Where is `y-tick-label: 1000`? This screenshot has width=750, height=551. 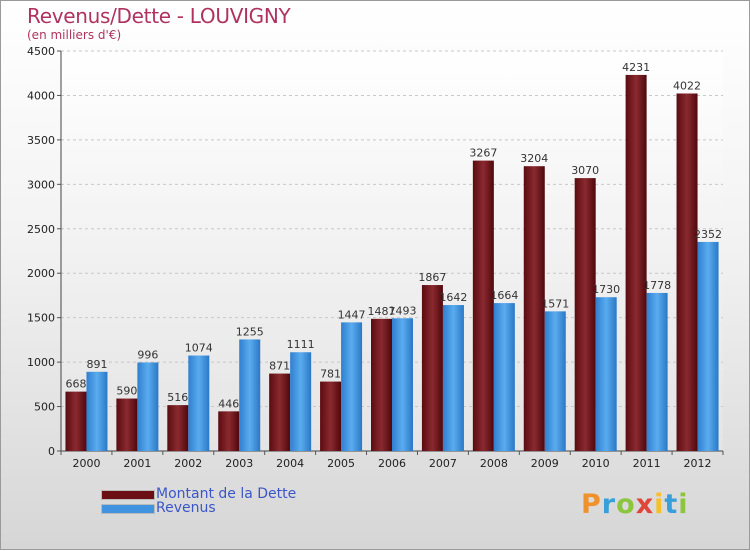
y-tick-label: 1000 is located at coordinates (41, 362).